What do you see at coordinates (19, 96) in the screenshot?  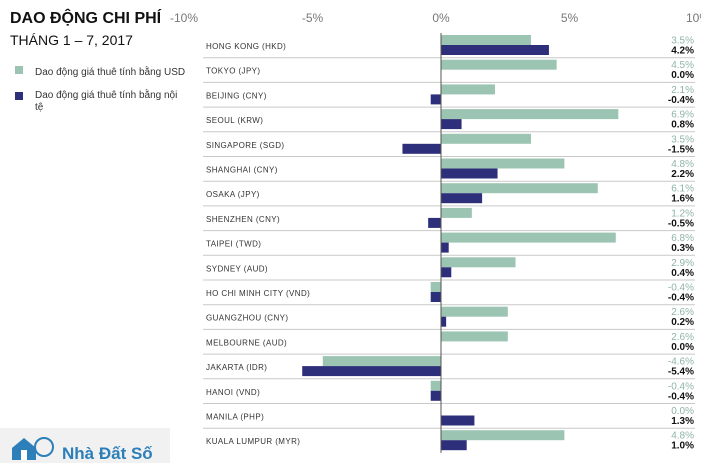 I see `legend-swatch-local` at bounding box center [19, 96].